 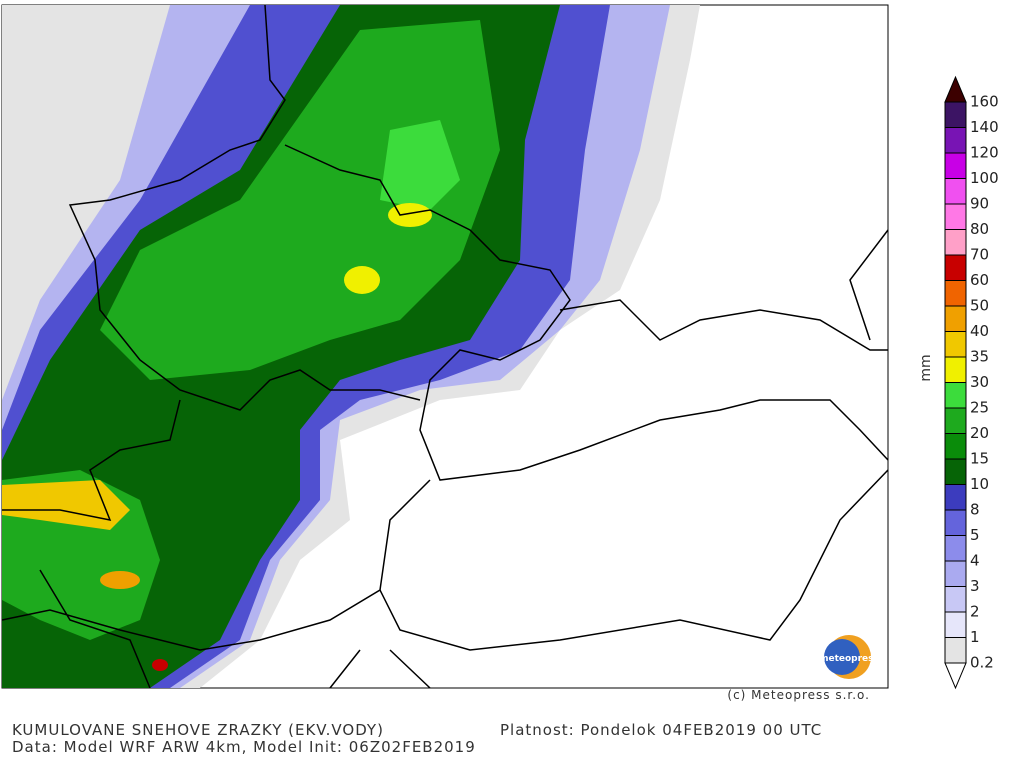 What do you see at coordinates (979, 229) in the screenshot?
I see `colorbar-label: 80` at bounding box center [979, 229].